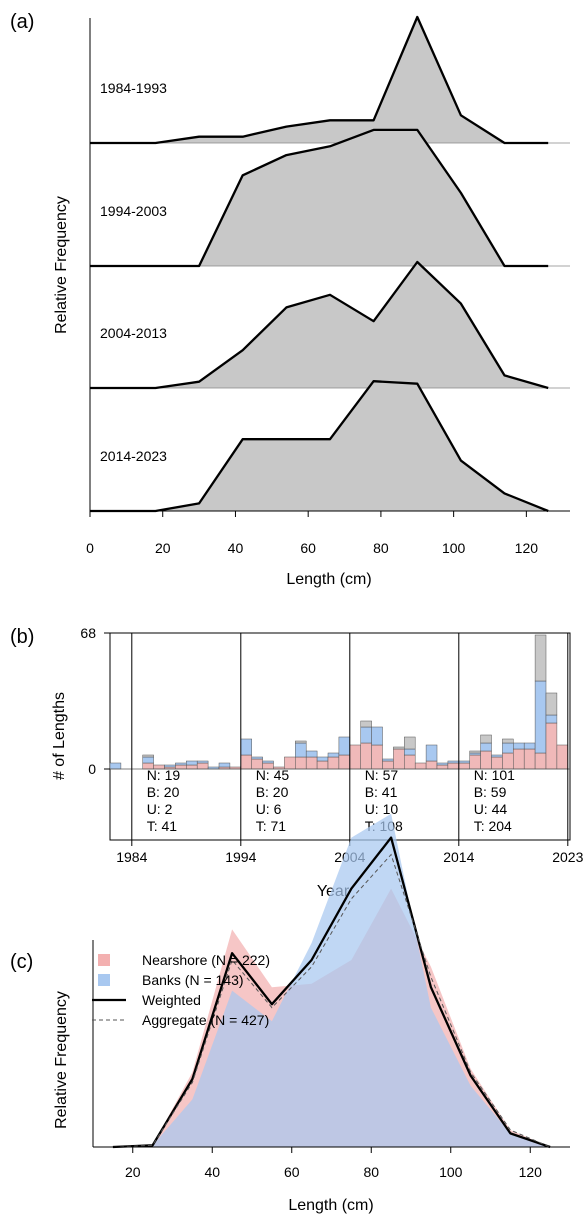 This screenshot has height=1224, width=583. Describe the element at coordinates (311, 754) in the screenshot. I see `bar-B-2000` at that location.